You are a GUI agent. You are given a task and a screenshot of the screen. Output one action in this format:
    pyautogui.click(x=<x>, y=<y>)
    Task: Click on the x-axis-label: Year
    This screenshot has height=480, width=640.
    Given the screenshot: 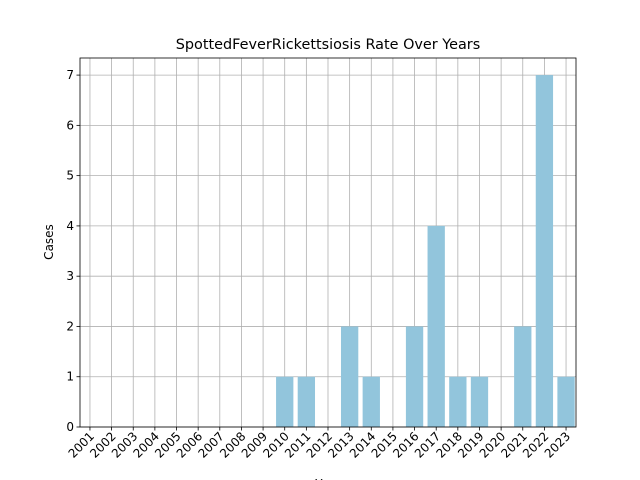 What is the action you would take?
    pyautogui.click(x=327, y=478)
    